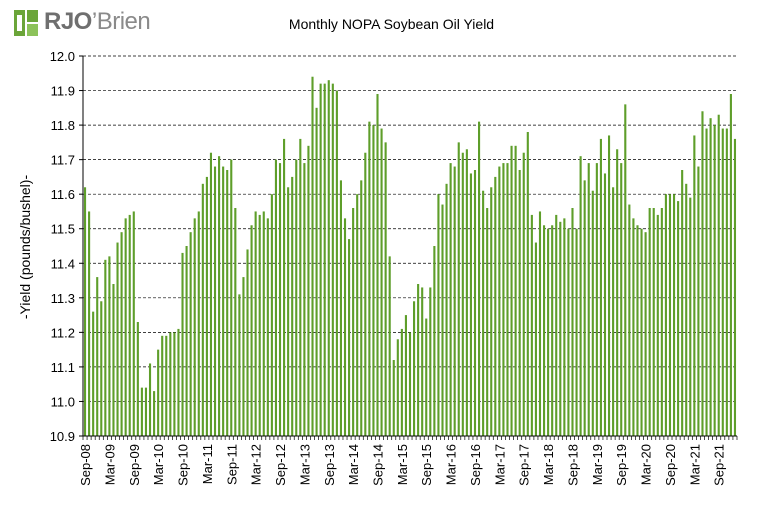 The width and height of the screenshot is (763, 516). Describe the element at coordinates (402, 464) in the screenshot. I see `x-tick-label: Mar-15` at that location.